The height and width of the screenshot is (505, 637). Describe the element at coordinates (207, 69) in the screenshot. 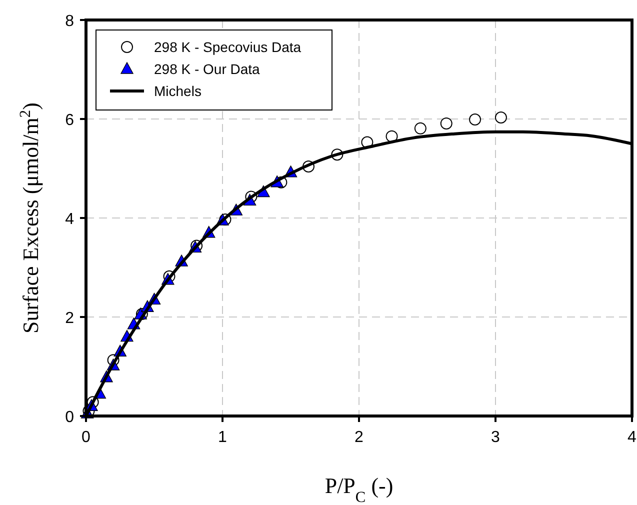

I see `legend-label: 298 K - Our Data` at that location.